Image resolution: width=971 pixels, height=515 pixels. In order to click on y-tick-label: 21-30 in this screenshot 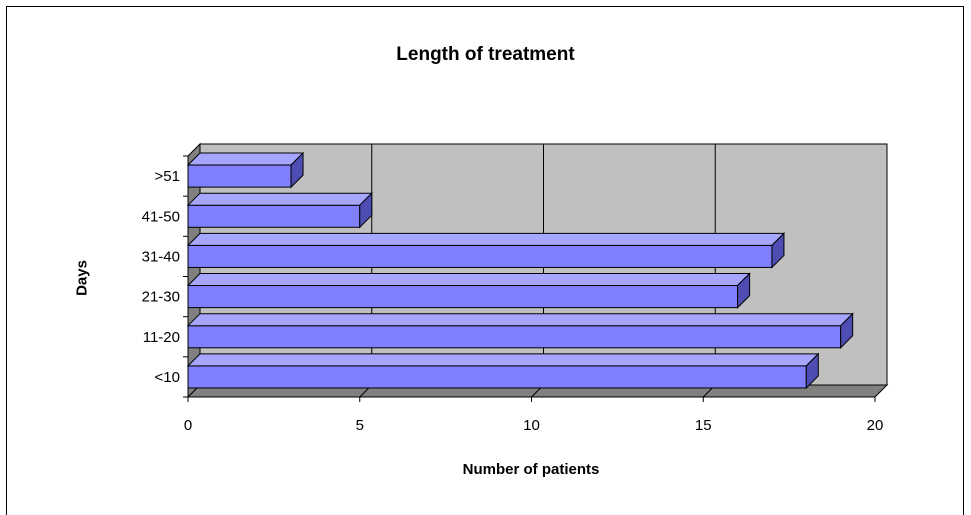, I will do `click(161, 297)`.